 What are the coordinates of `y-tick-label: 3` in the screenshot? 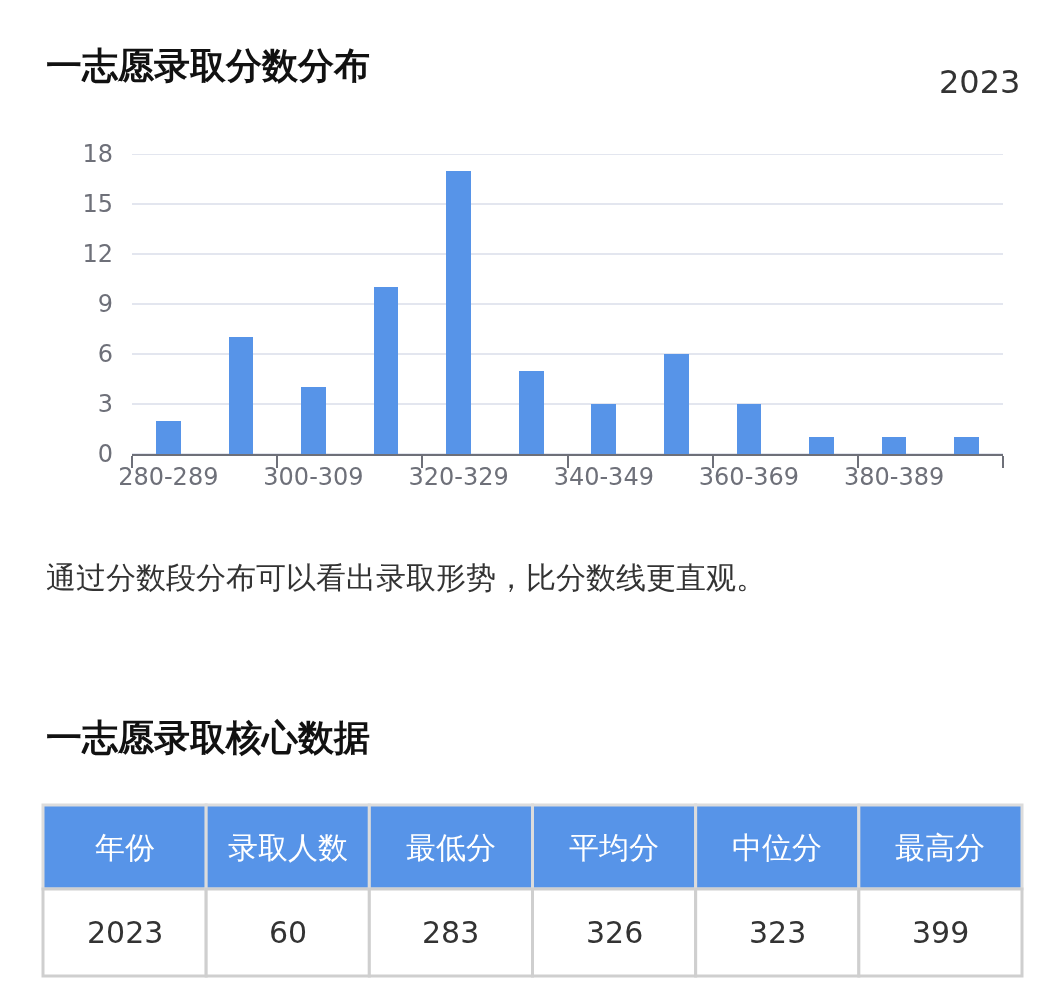 It's located at (105, 404).